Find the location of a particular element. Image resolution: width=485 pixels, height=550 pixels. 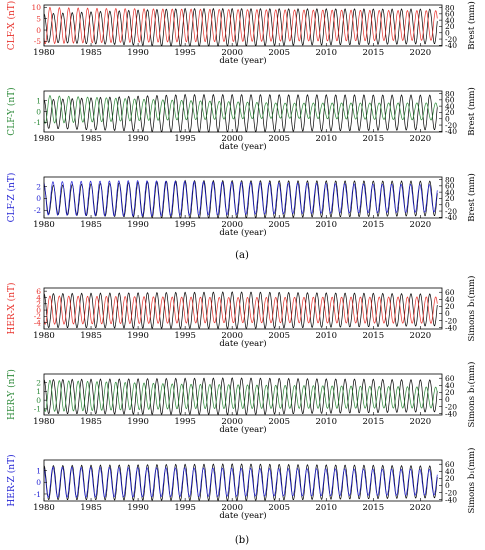

y-left-tick-label: 4 is located at coordinates (38, 297).